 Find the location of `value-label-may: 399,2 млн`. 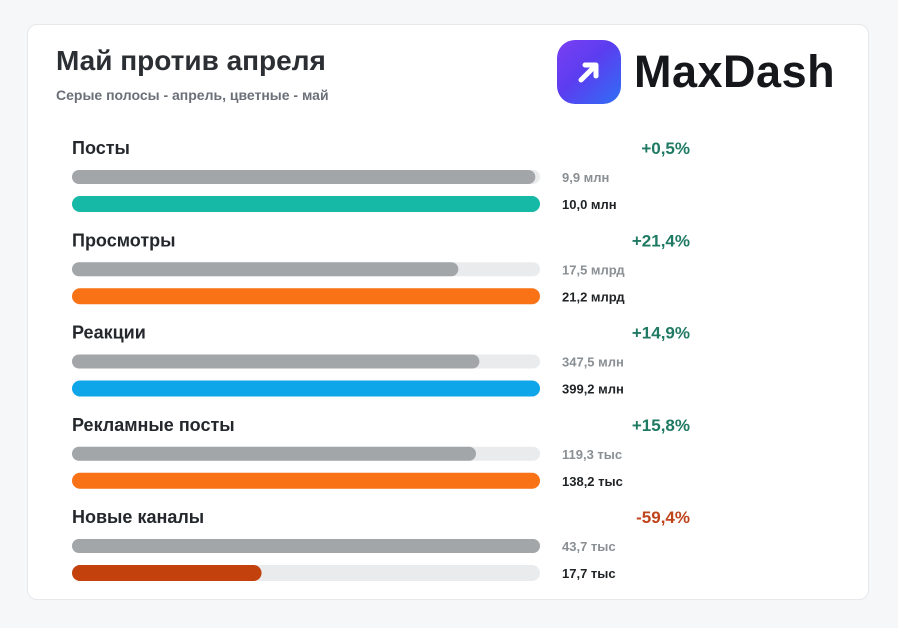

value-label-may: 399,2 млн is located at coordinates (593, 389).